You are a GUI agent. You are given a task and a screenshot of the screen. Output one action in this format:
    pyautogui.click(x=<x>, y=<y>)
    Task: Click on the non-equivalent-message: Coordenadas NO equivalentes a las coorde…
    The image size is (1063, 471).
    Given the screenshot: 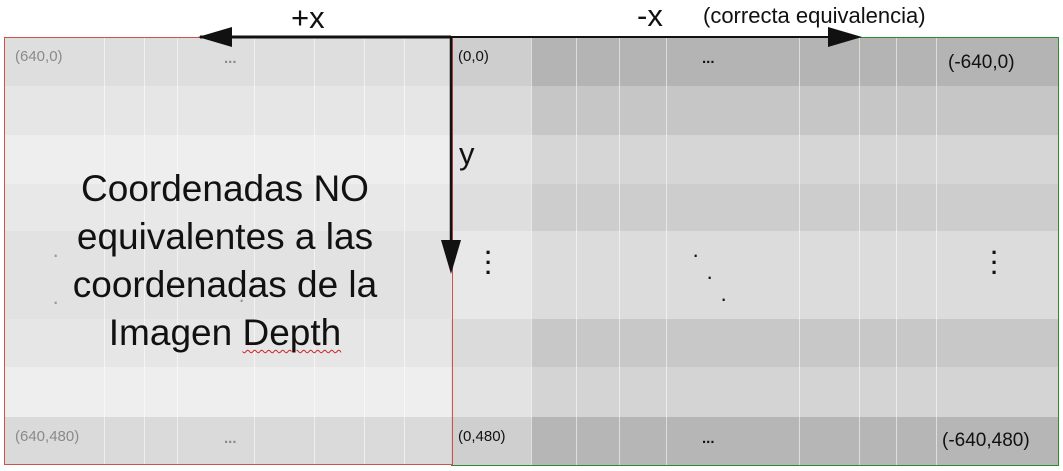 What is the action you would take?
    pyautogui.click(x=225, y=261)
    